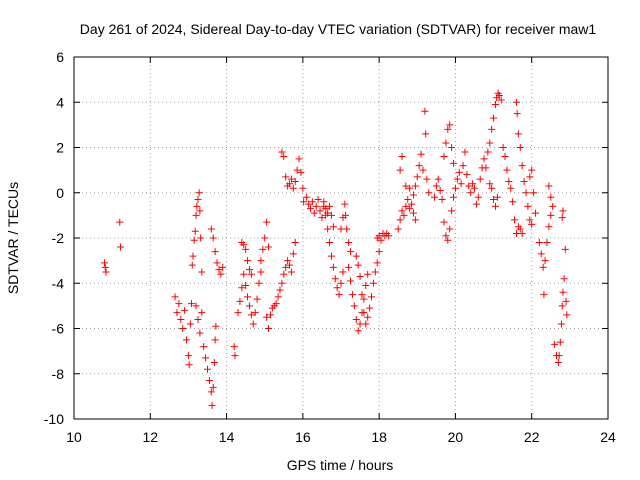  Describe the element at coordinates (58, 283) in the screenshot. I see `y-tick-label: -4` at that location.